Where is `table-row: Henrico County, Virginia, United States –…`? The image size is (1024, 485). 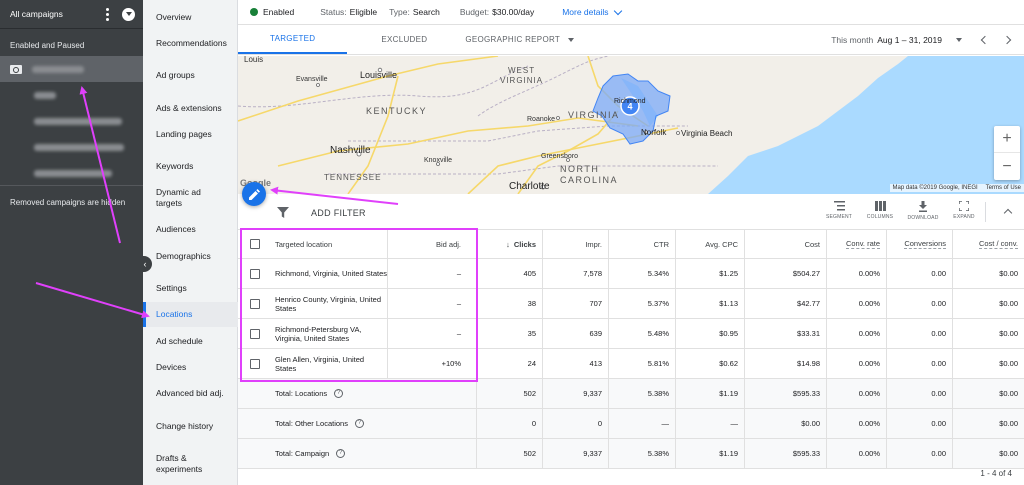 table-row: Henrico County, Virginia, United States –… is located at coordinates (631, 304).